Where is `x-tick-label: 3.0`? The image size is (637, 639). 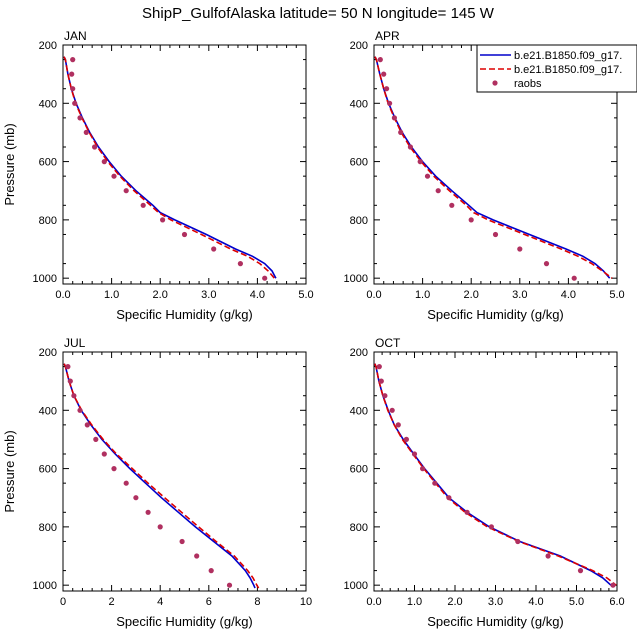
x-tick-label: 3.0 is located at coordinates (495, 602).